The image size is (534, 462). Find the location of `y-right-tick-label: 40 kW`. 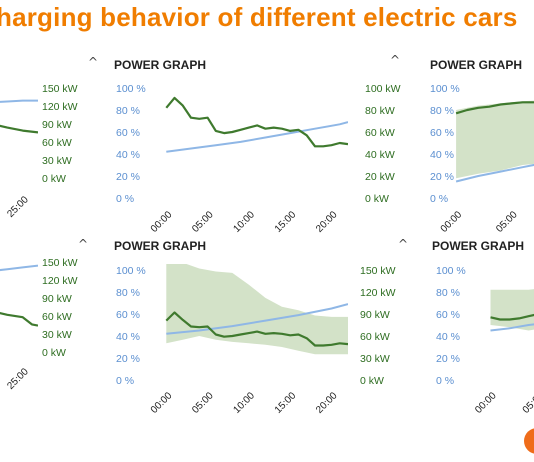

y-right-tick-label: 40 kW is located at coordinates (380, 155).